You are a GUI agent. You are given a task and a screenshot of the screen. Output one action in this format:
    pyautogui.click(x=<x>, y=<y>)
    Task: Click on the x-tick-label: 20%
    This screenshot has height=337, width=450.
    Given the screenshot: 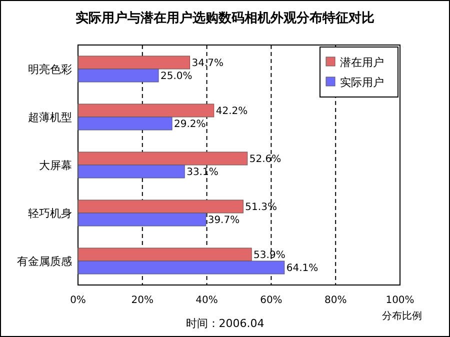 What is the action you would take?
    pyautogui.click(x=142, y=300)
    